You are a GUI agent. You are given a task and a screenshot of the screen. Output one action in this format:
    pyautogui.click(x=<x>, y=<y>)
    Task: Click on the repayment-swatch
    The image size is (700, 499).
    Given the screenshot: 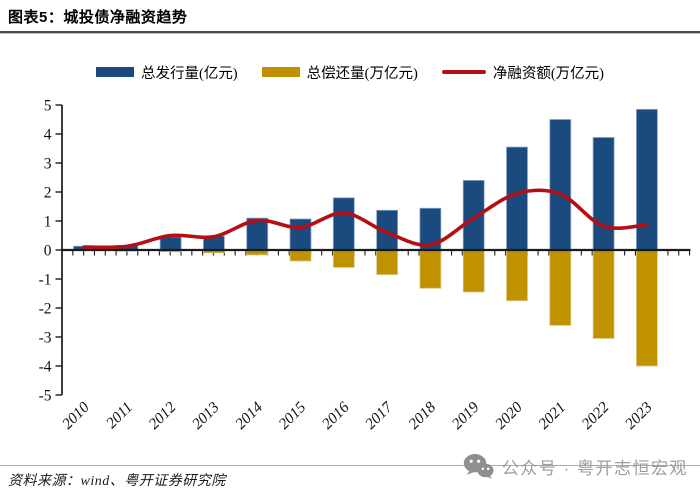 What is the action you would take?
    pyautogui.click(x=280, y=72)
    